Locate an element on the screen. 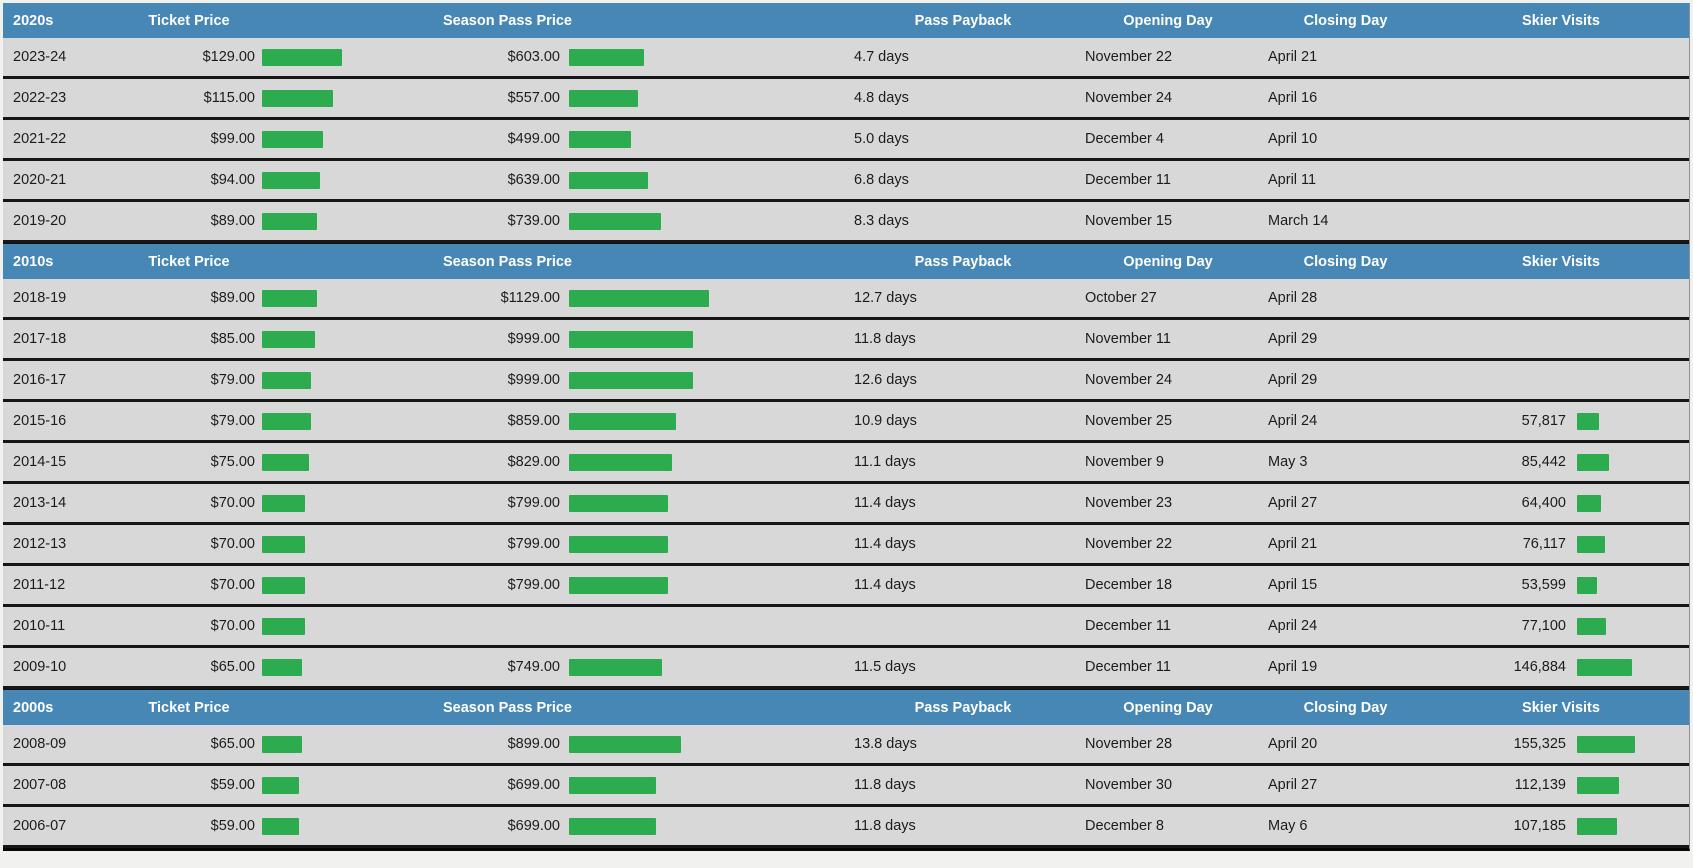 The image size is (1693, 868). closing-day-value: May 3 is located at coordinates (1288, 462).